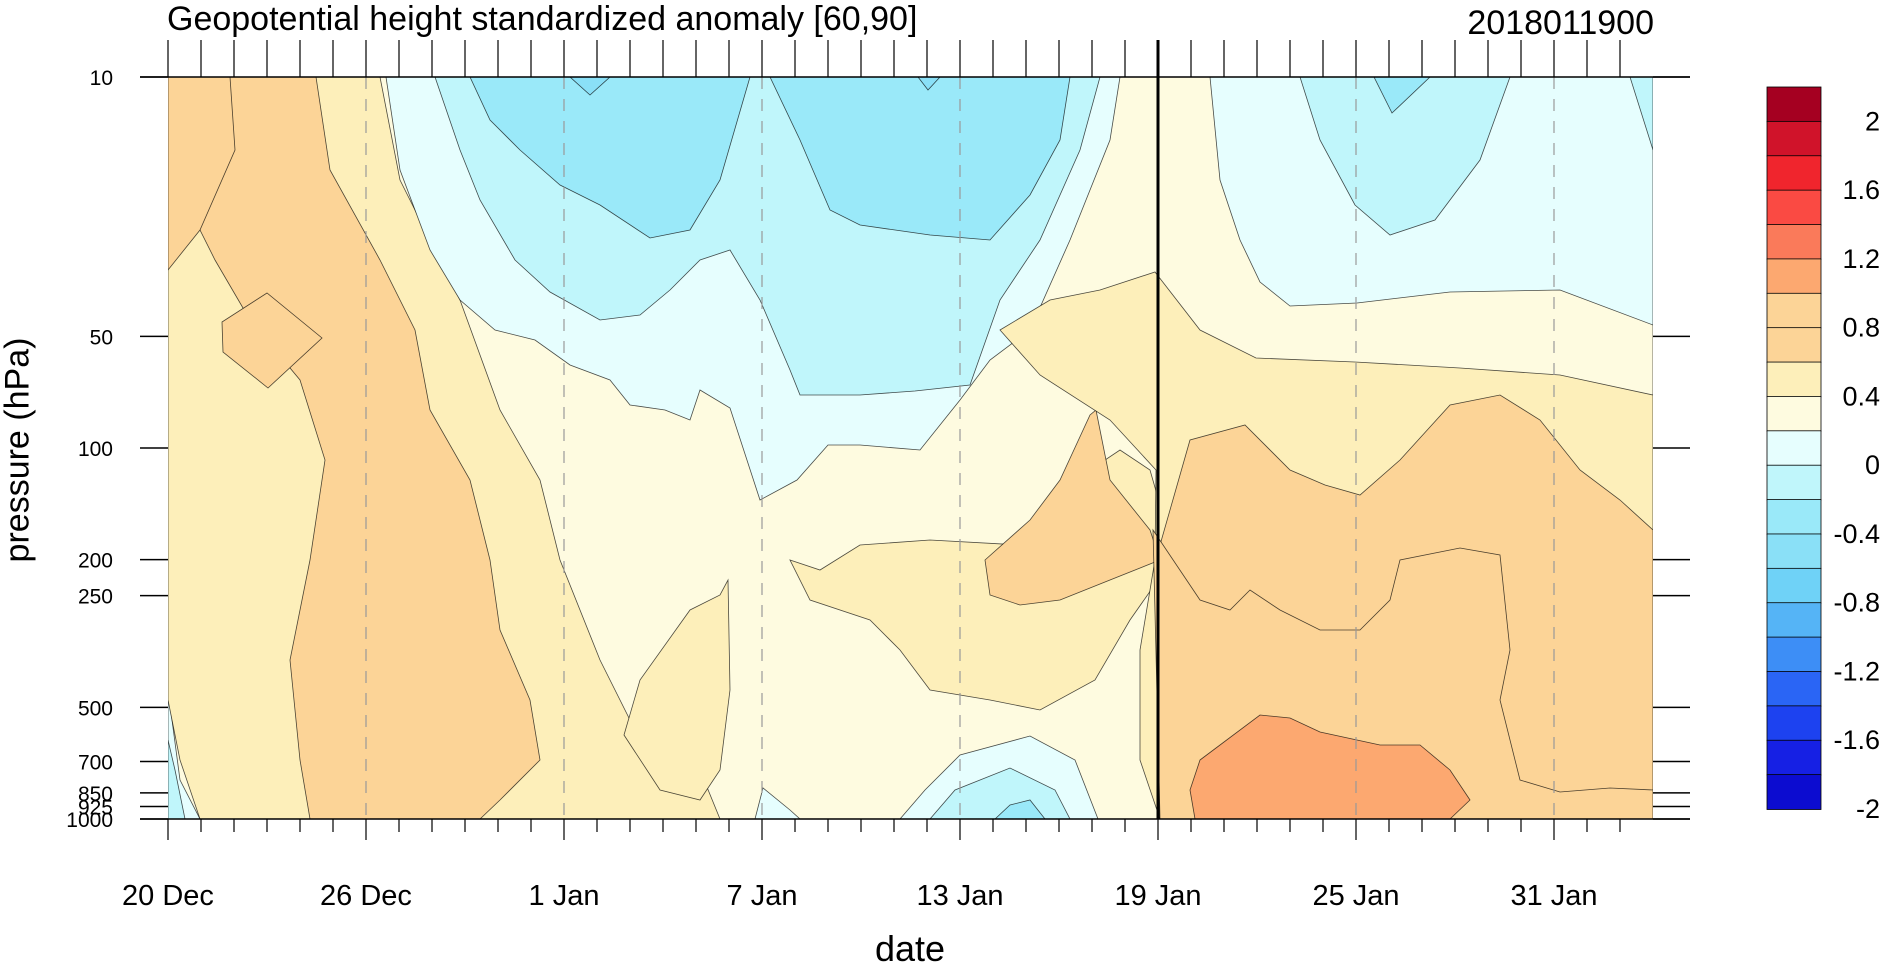  What do you see at coordinates (677, 689) in the screenshot?
I see `region-center-pos1-b` at bounding box center [677, 689].